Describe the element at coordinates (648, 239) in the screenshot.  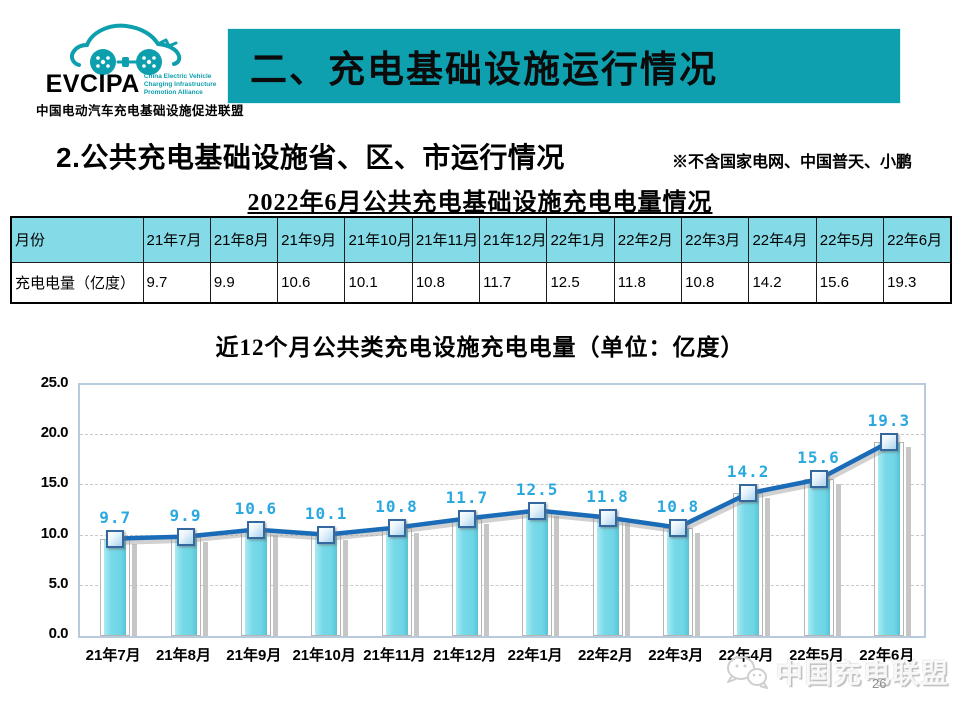
I see `table-month-header: 22年2月` at that location.